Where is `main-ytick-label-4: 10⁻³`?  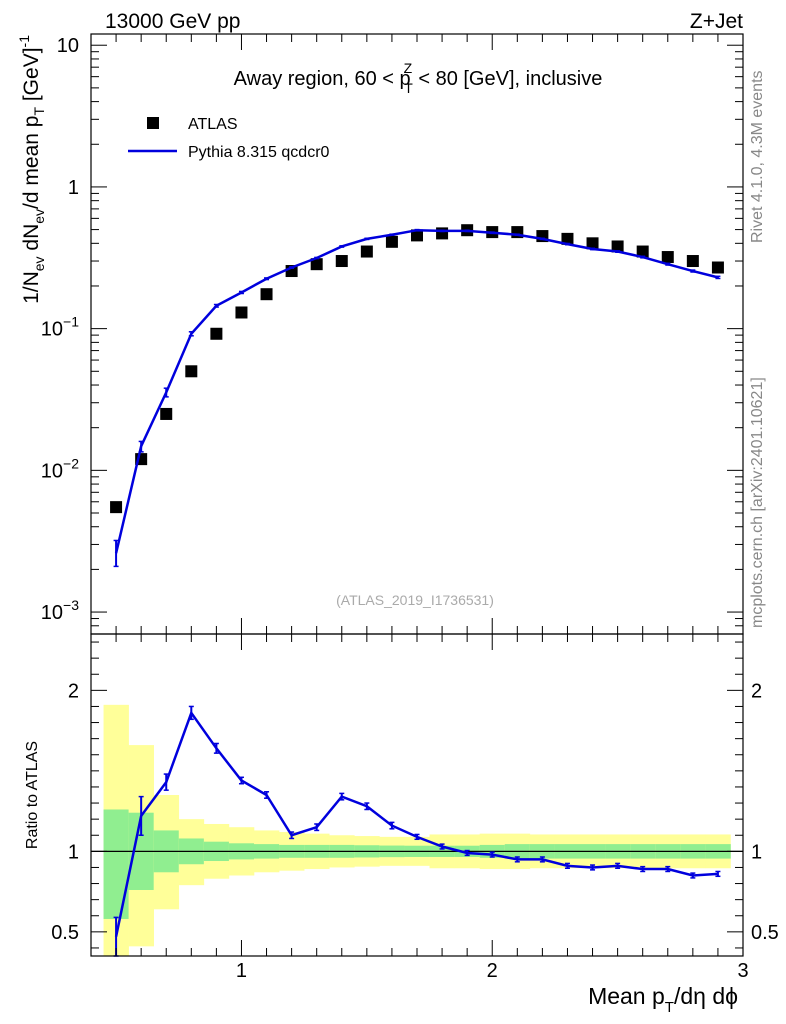
main-ytick-label-4: 10⁻³ is located at coordinates (60, 610).